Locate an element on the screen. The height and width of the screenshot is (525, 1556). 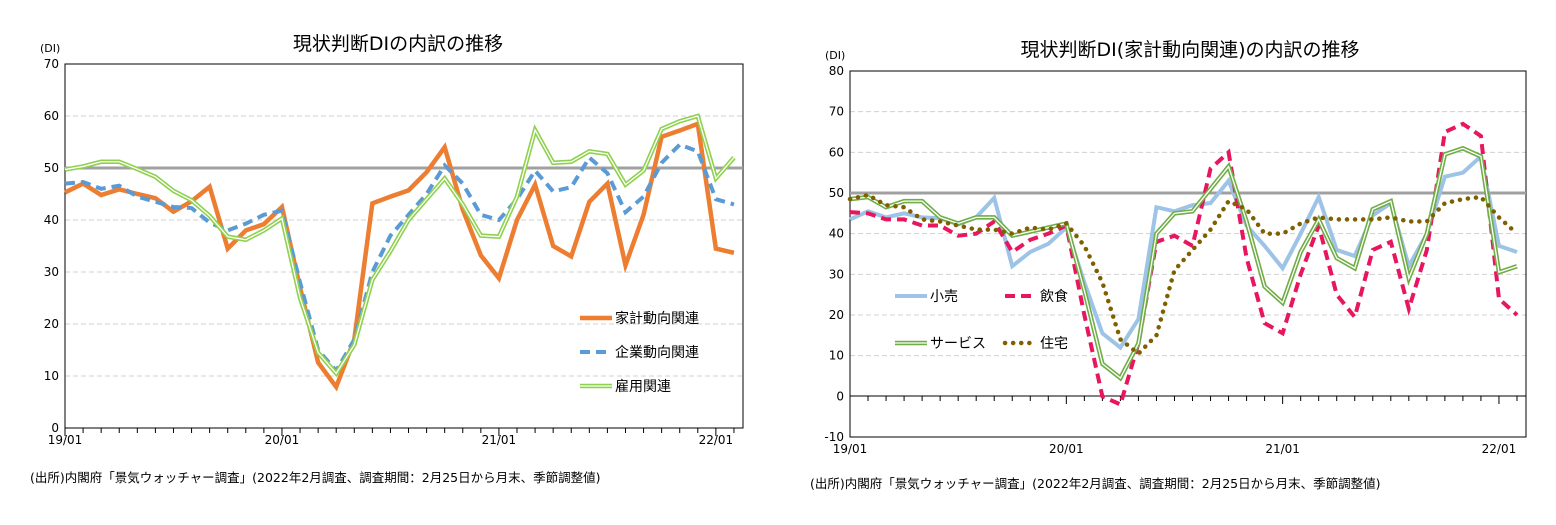
chart-title: 現状判断DIの内訳の推移 is located at coordinates (398, 44).